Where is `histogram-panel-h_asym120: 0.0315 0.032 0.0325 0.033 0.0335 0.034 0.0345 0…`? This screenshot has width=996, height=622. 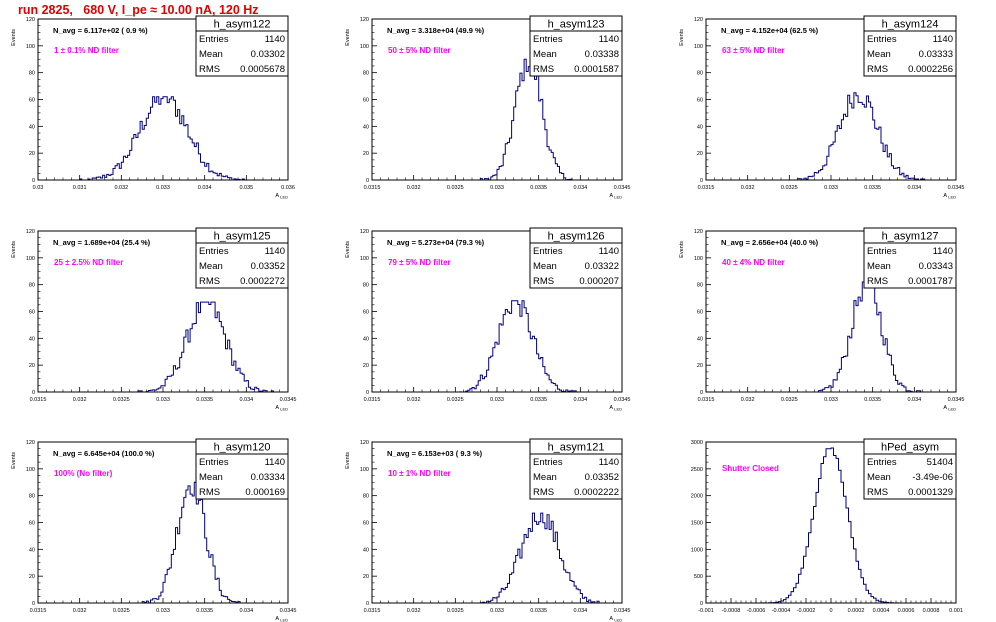 histogram-panel-h_asym120: 0.0315 0.032 0.0325 0.033 0.0335 0.034 0.0345 0… is located at coordinates (154, 530).